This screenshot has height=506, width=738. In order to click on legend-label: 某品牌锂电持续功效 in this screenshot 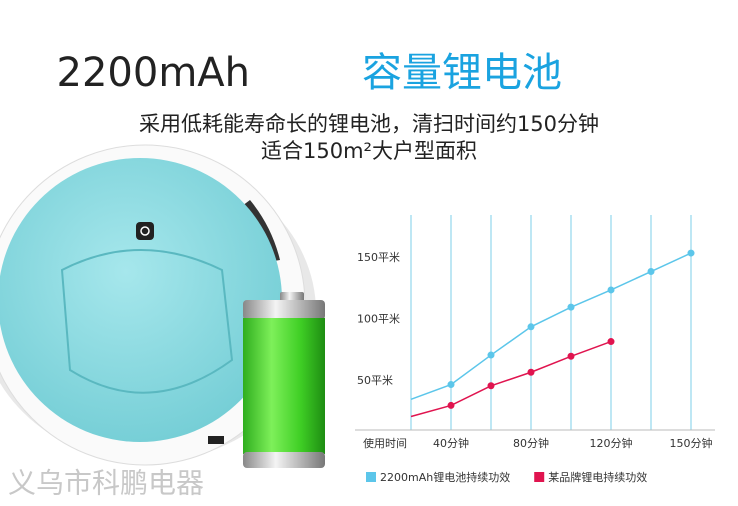, I will do `click(597, 477)`.